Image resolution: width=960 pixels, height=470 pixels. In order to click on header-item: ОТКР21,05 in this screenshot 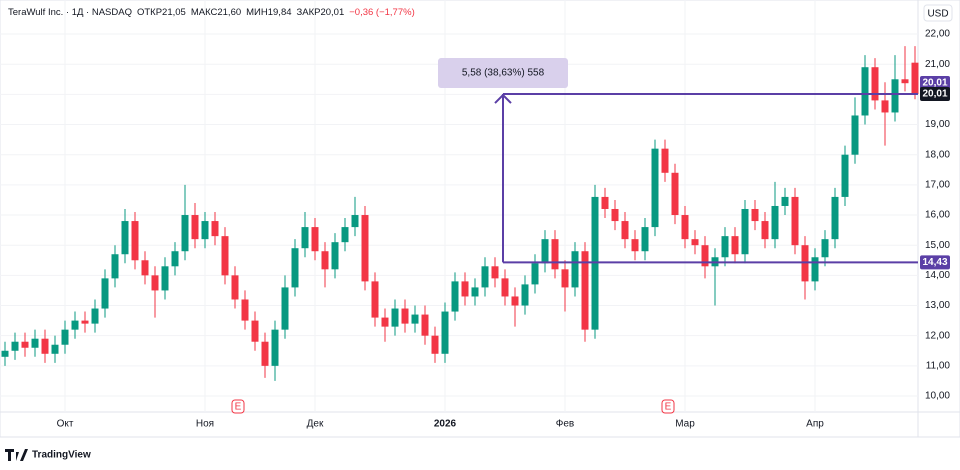, I will do `click(161, 12)`.